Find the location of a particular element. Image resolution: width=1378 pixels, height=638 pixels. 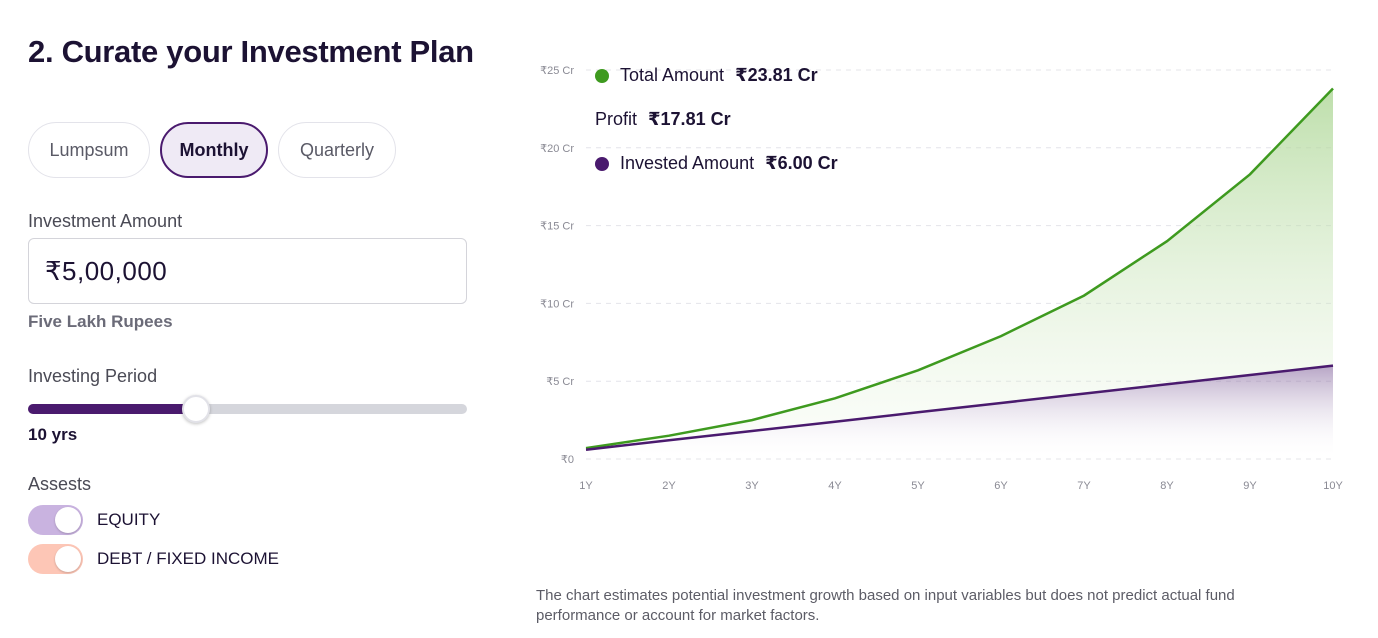

y-tick-label: ₹10 Cr is located at coordinates (557, 304).